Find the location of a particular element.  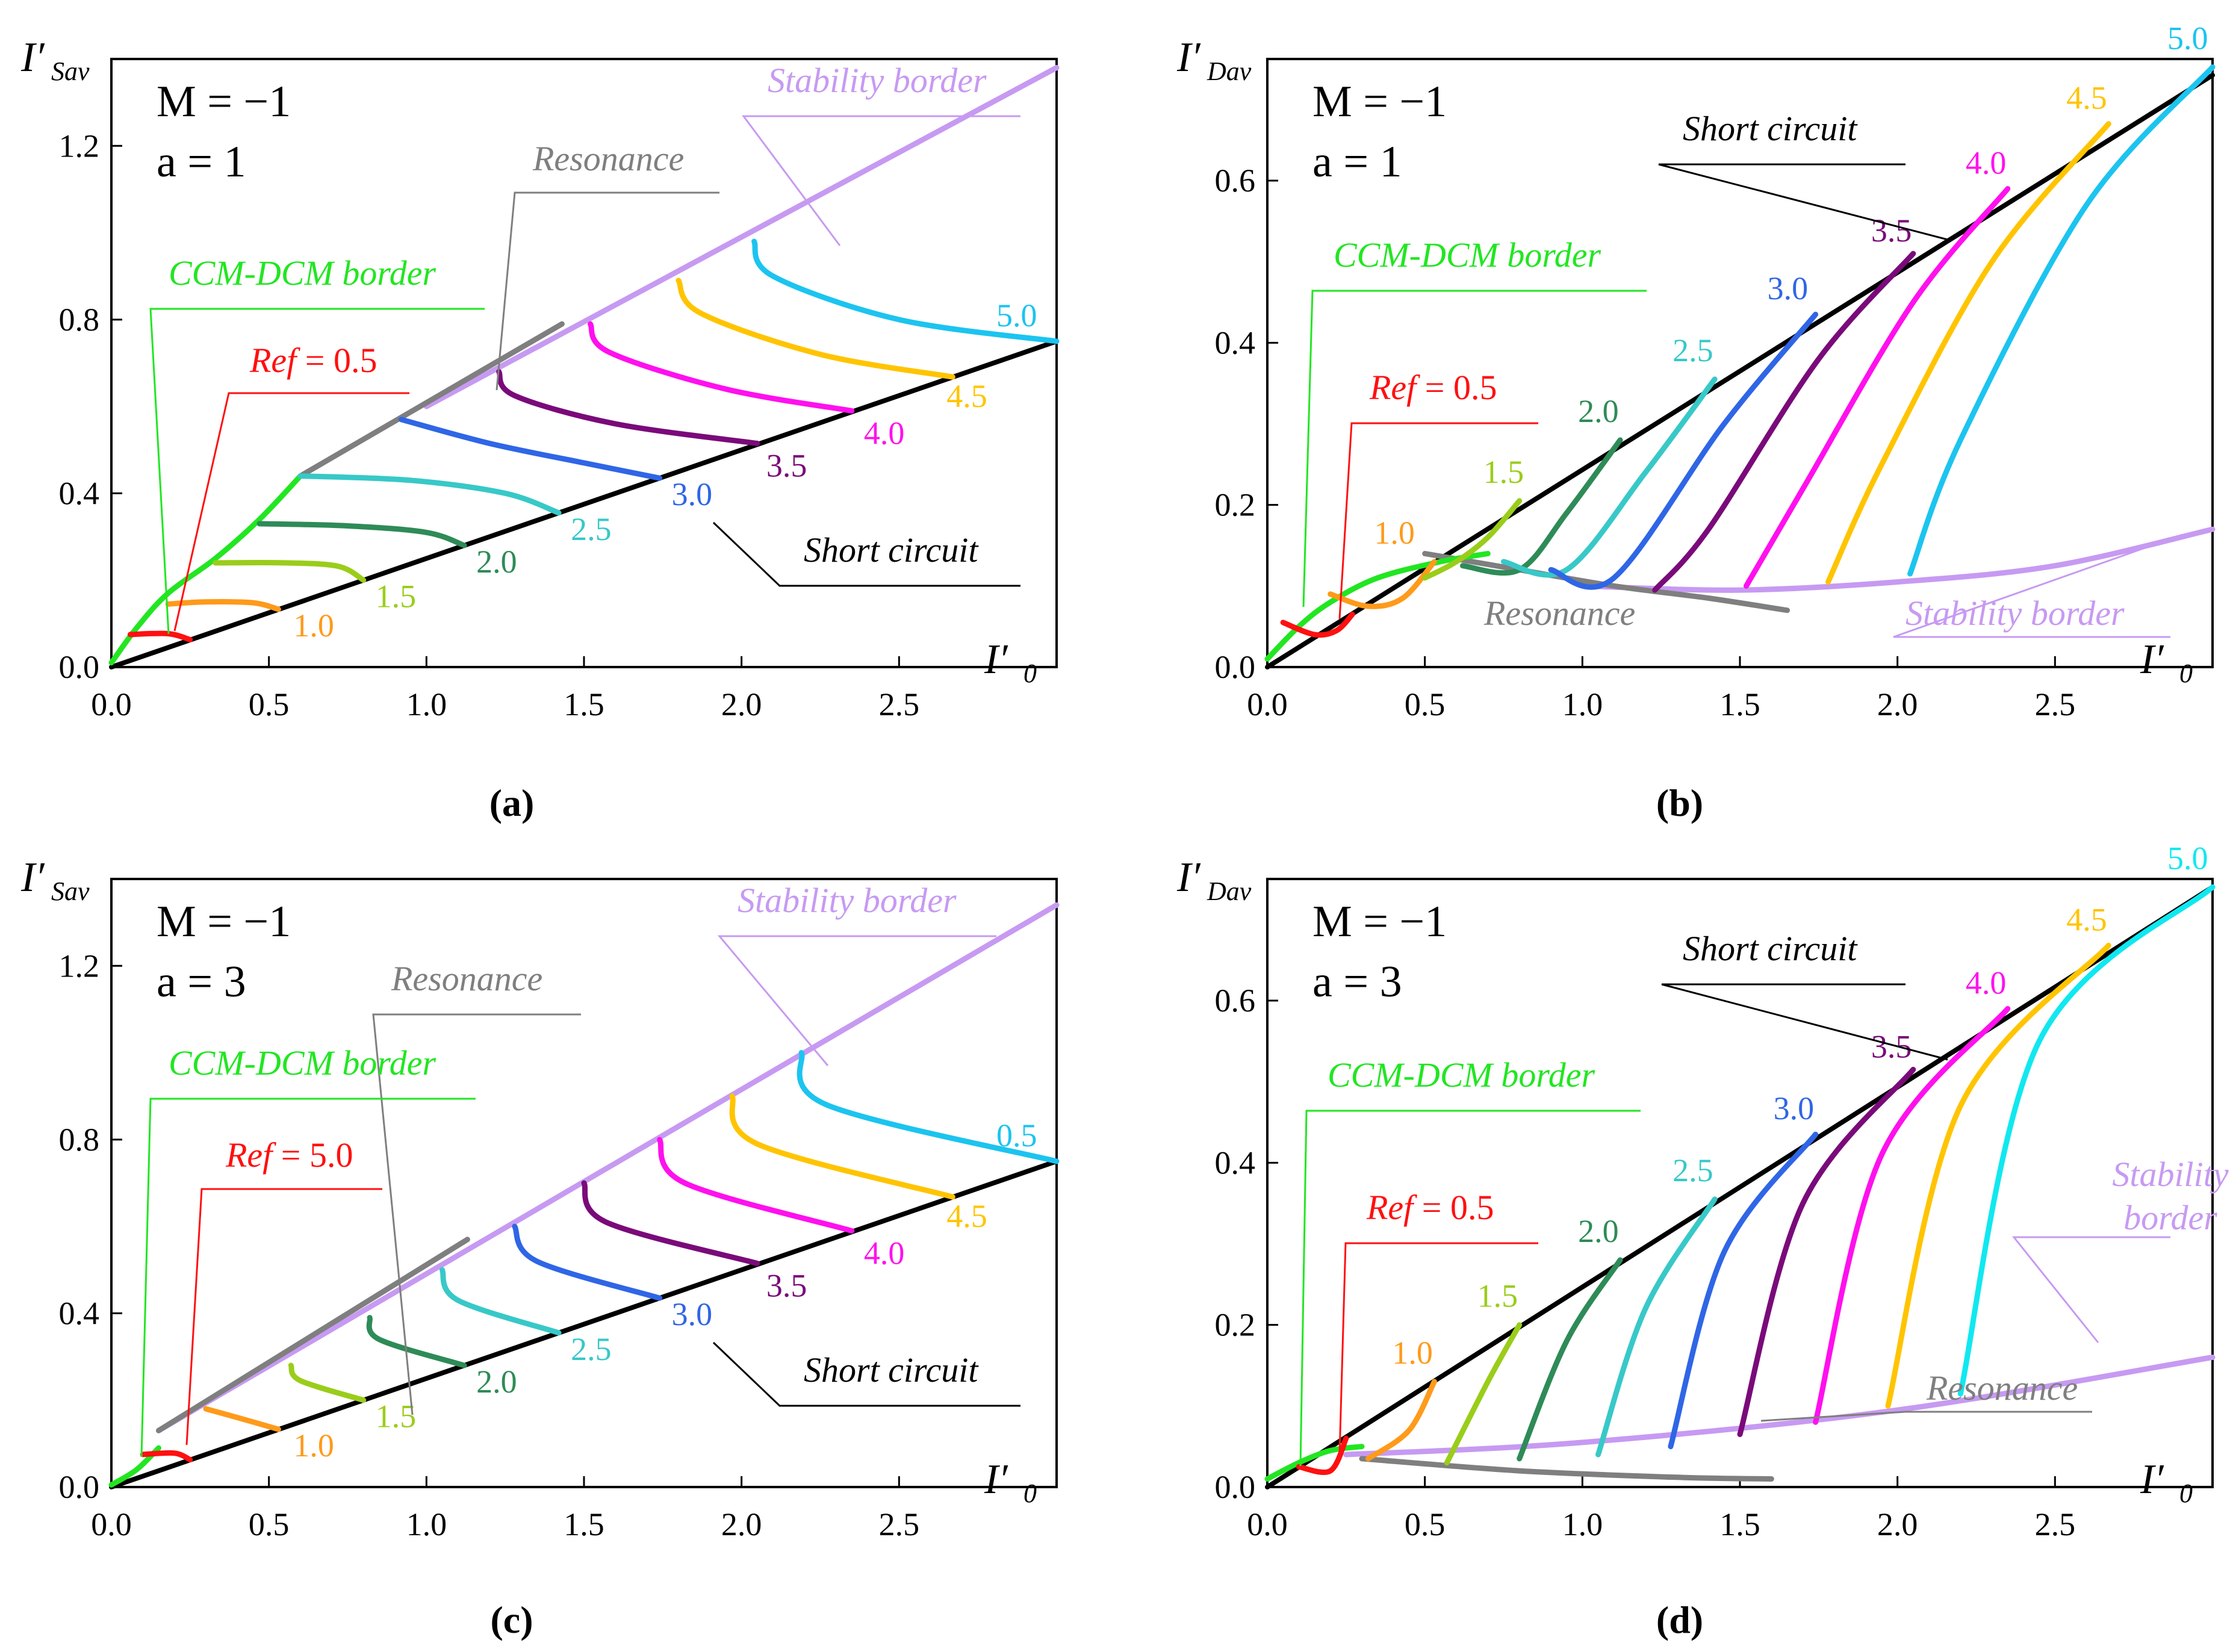

panel-caption: (b) is located at coordinates (1679, 802).